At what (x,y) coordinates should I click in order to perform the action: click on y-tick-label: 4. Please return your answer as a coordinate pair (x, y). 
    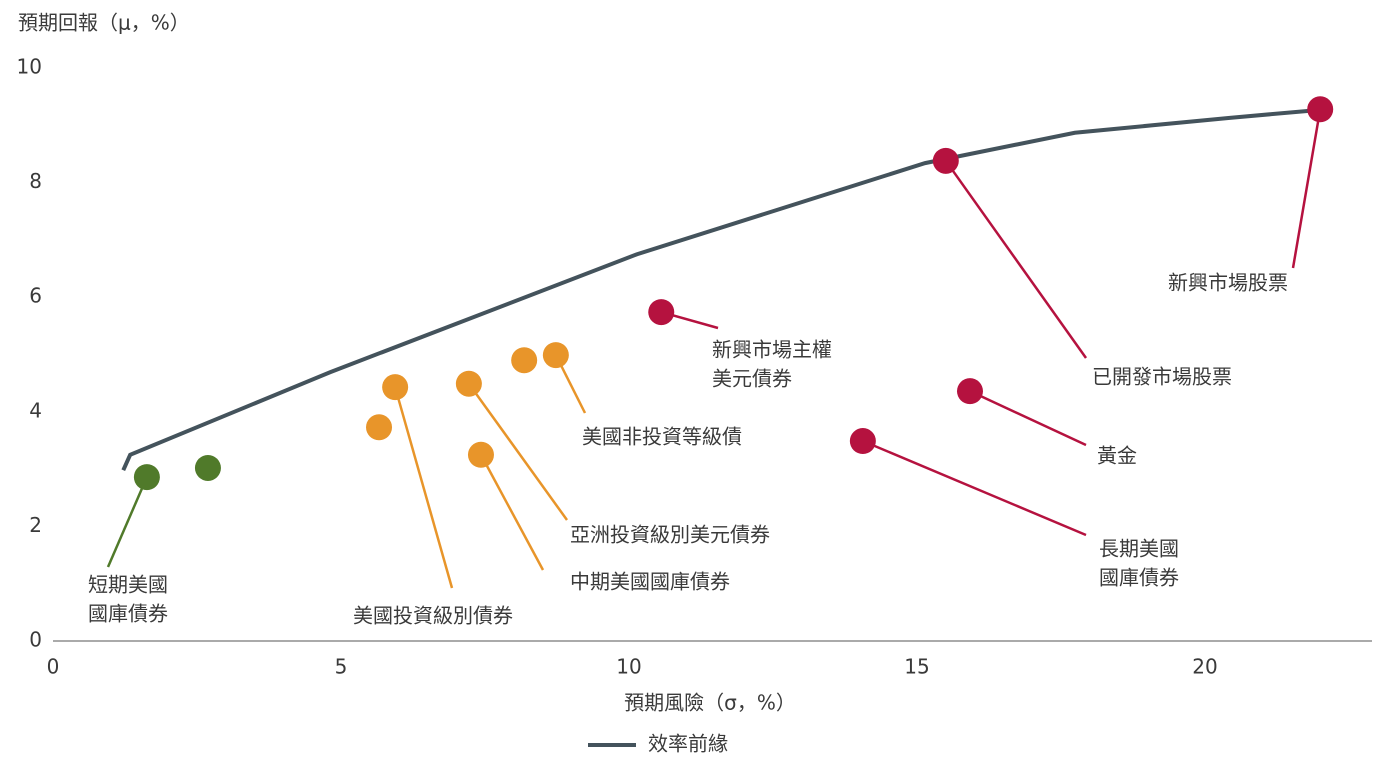
    Looking at the image, I should click on (35, 410).